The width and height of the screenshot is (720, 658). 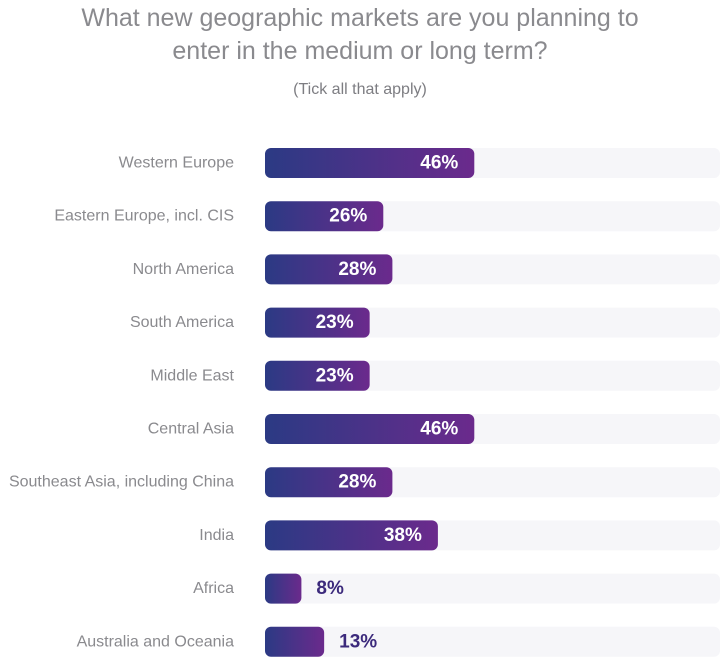 I want to click on value-label: 13%, so click(x=358, y=641).